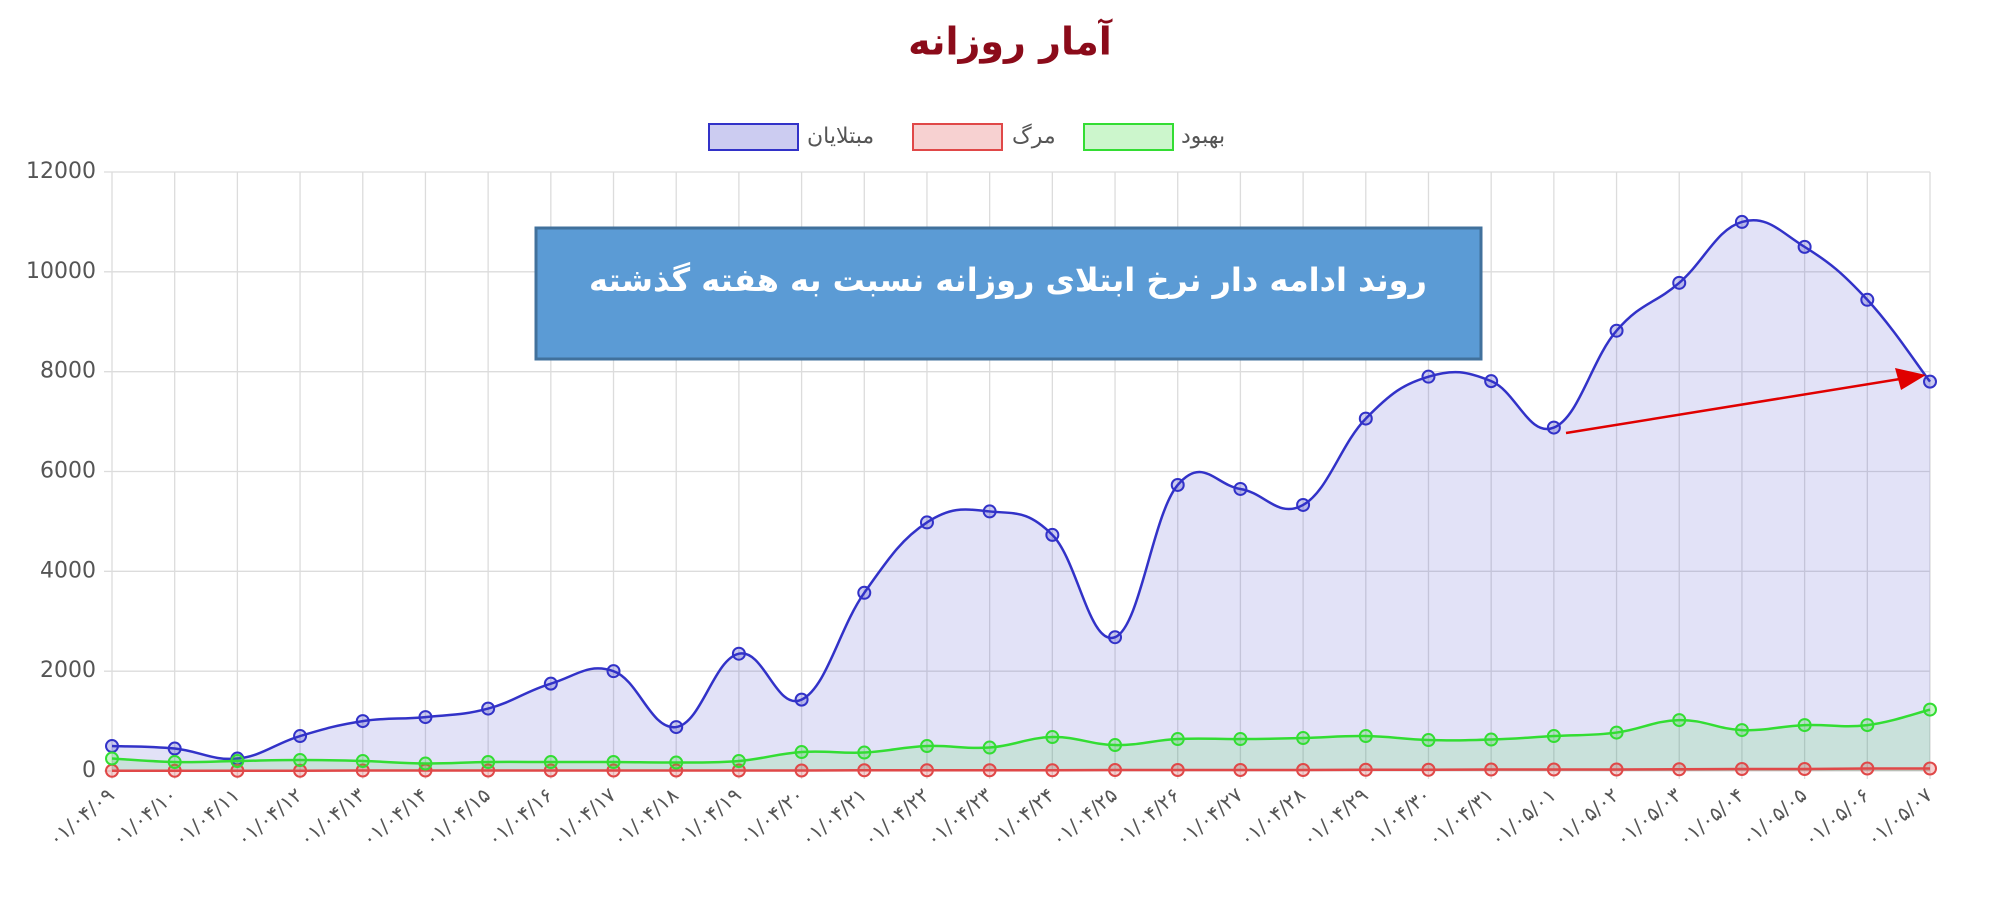  I want to click on x-tick-label: ۰۱/۰۴/۲۷, so click(1209, 816).